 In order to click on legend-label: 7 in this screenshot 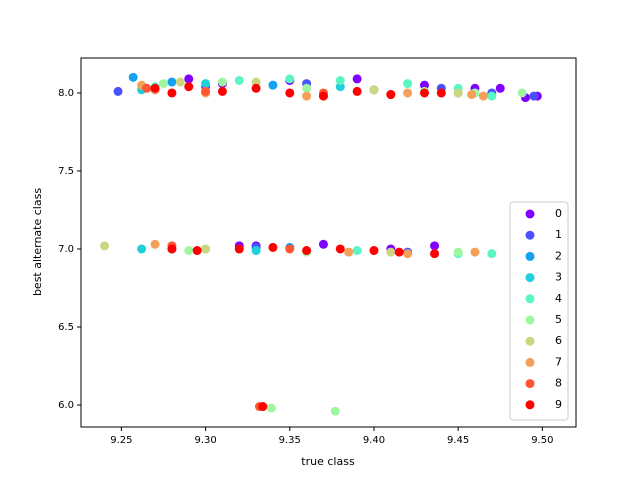, I will do `click(558, 361)`.